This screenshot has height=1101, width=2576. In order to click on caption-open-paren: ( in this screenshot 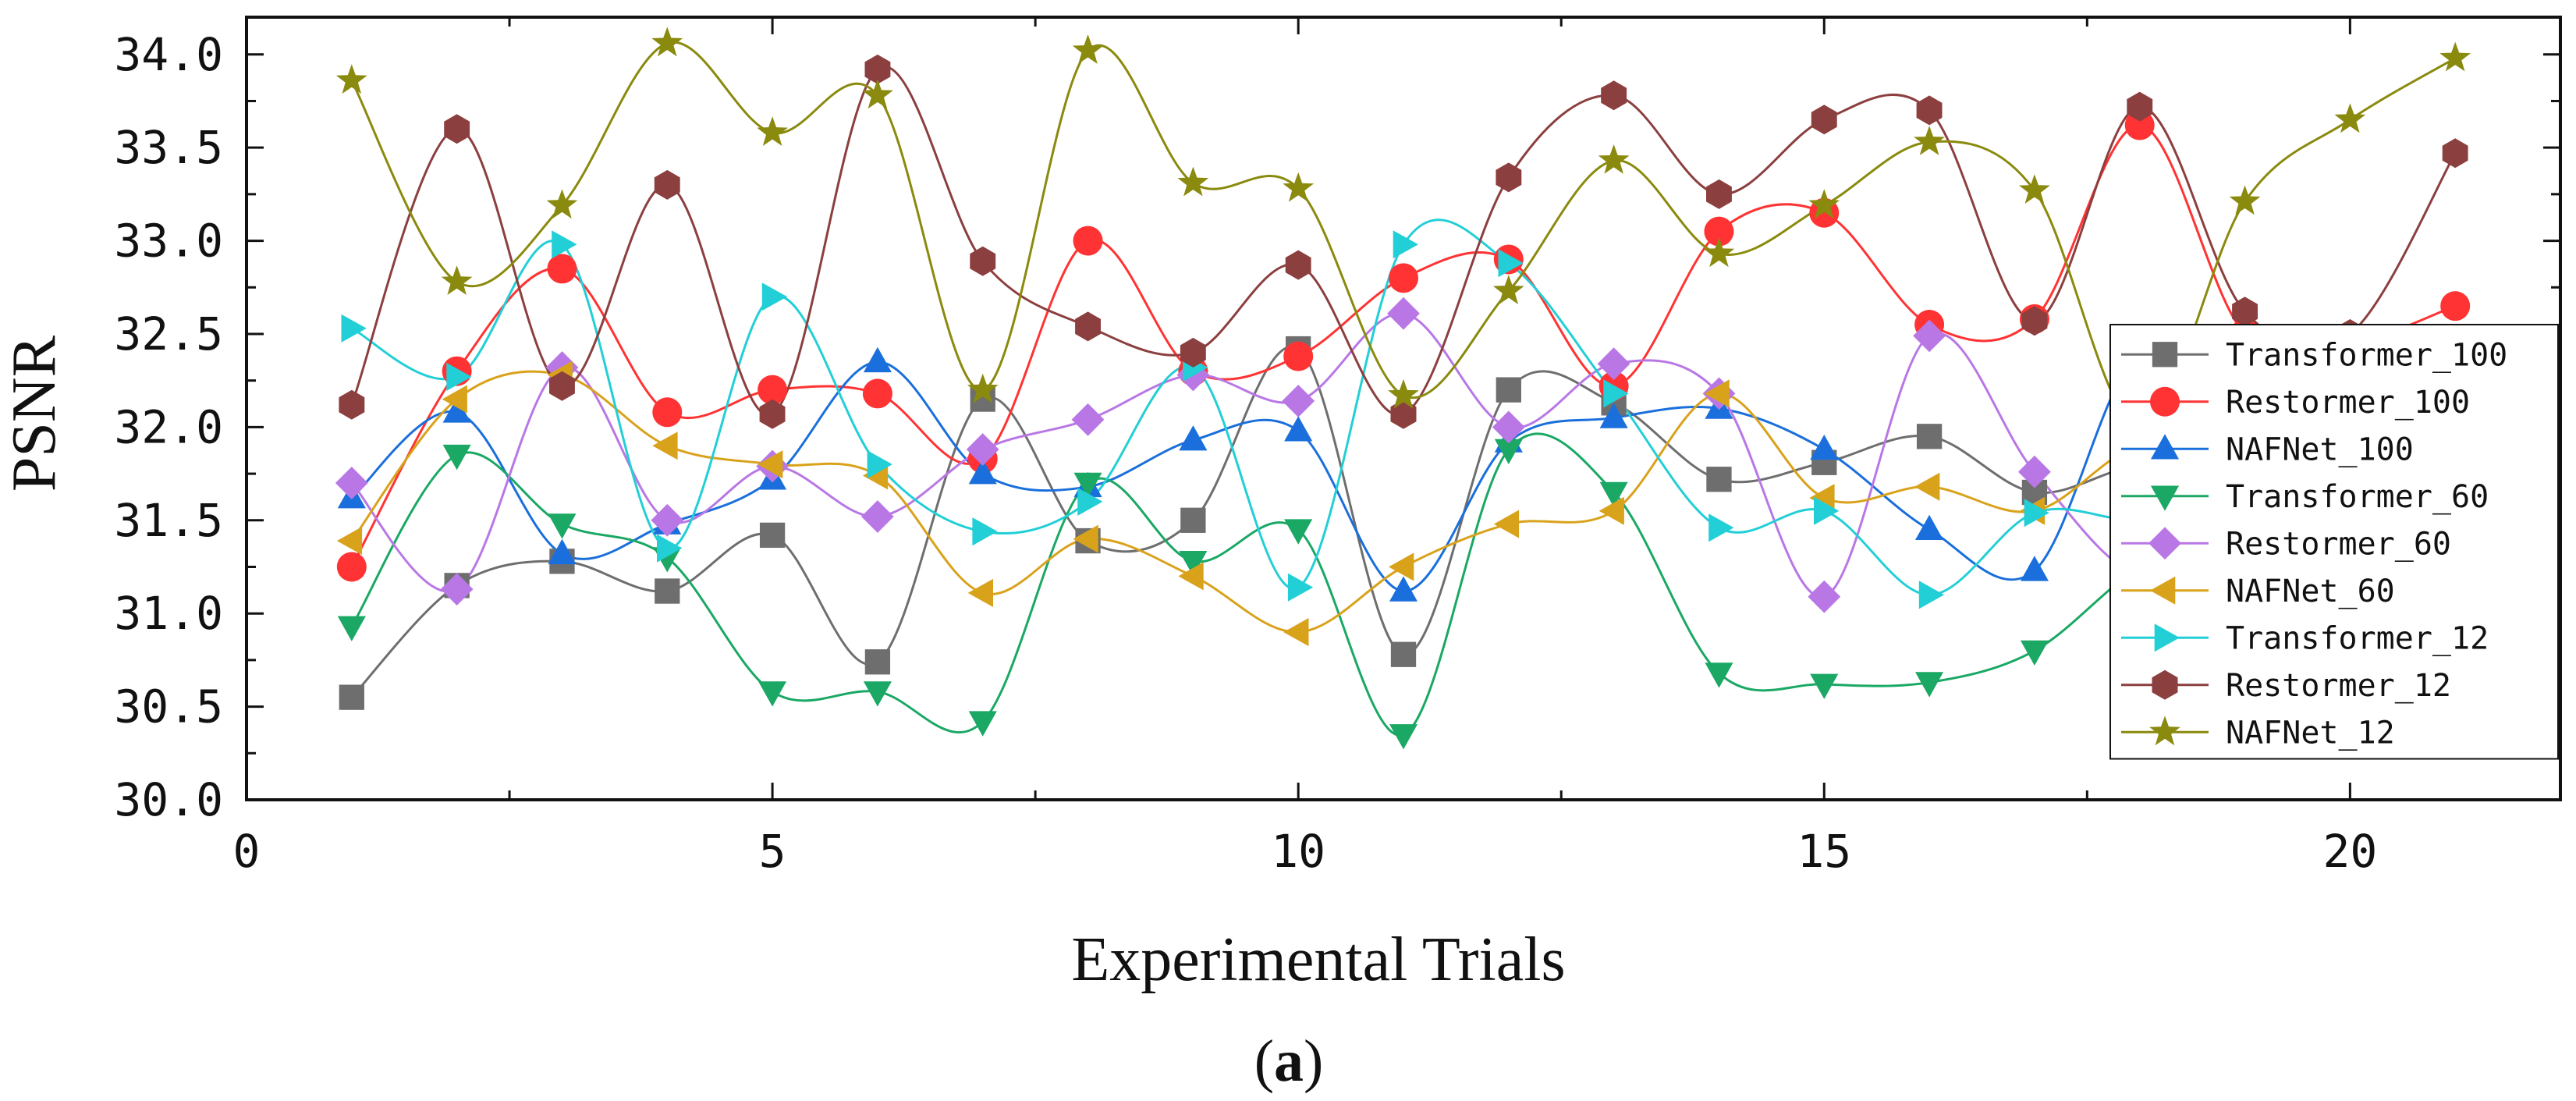, I will do `click(1264, 1061)`.